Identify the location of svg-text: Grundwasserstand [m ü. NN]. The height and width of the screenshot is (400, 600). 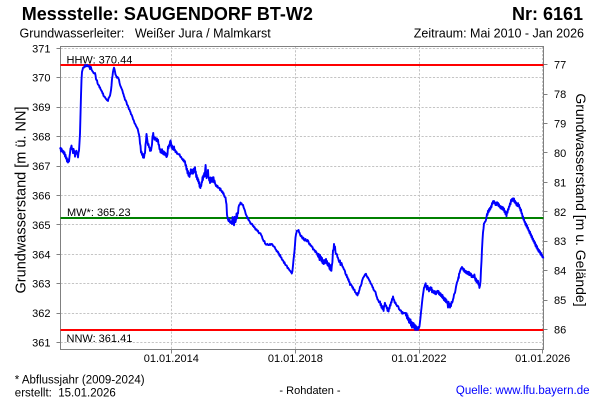
(21, 200).